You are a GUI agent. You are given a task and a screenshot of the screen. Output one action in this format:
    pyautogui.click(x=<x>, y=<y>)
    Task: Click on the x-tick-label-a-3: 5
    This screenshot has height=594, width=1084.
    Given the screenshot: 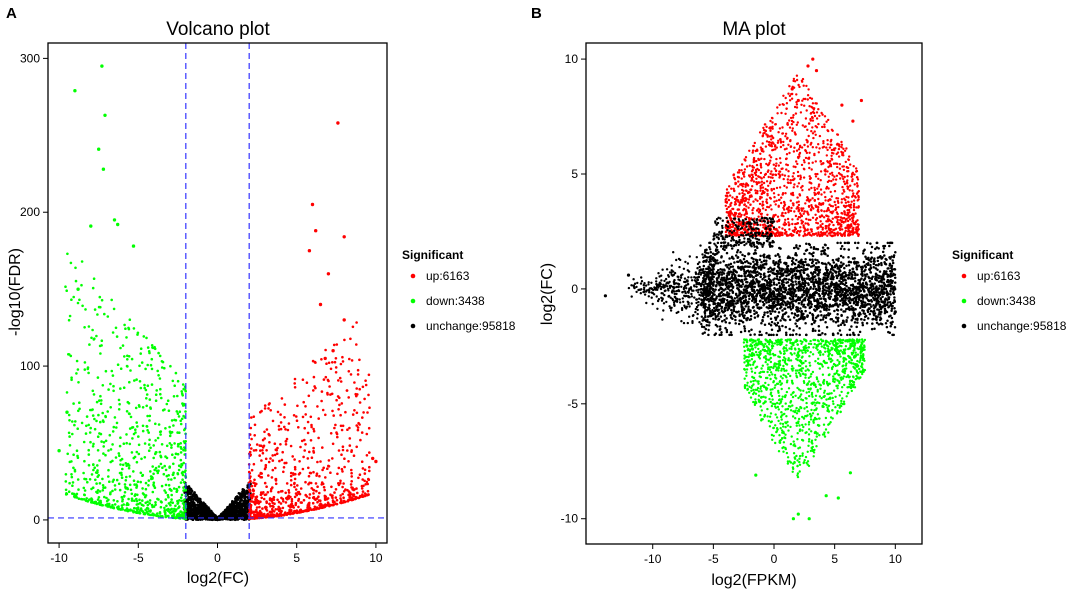 What is the action you would take?
    pyautogui.click(x=296, y=558)
    